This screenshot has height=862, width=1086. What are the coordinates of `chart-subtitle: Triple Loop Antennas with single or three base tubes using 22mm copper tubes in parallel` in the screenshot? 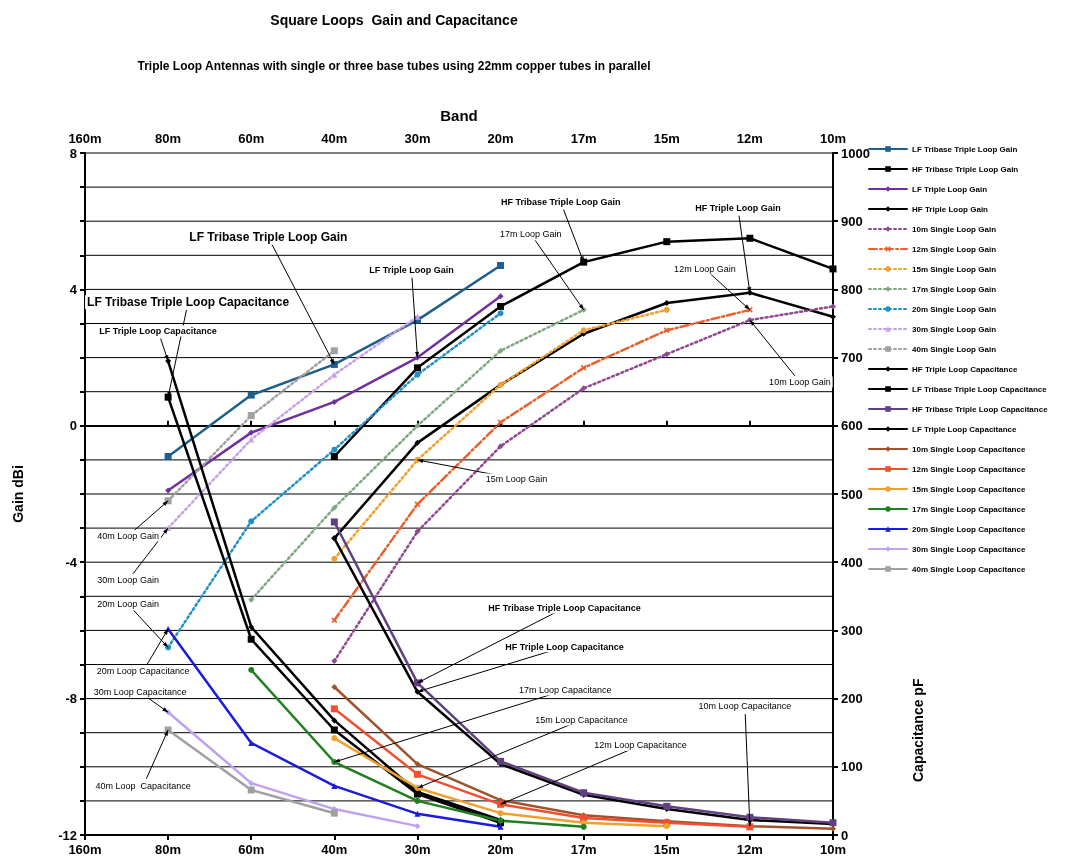 It's located at (394, 66).